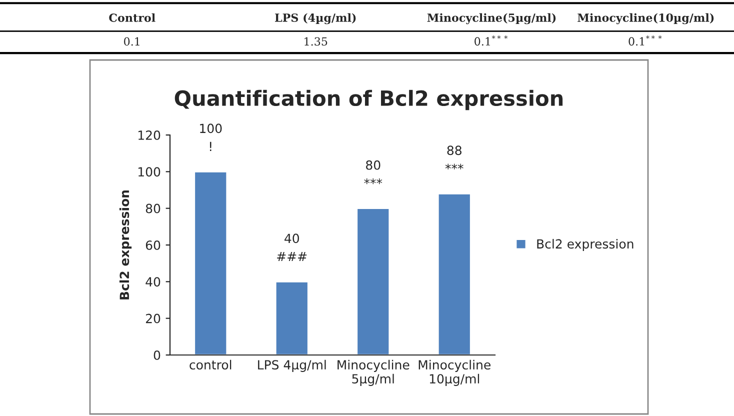 Image resolution: width=734 pixels, height=416 pixels. What do you see at coordinates (132, 17) in the screenshot?
I see `text: Control` at bounding box center [132, 17].